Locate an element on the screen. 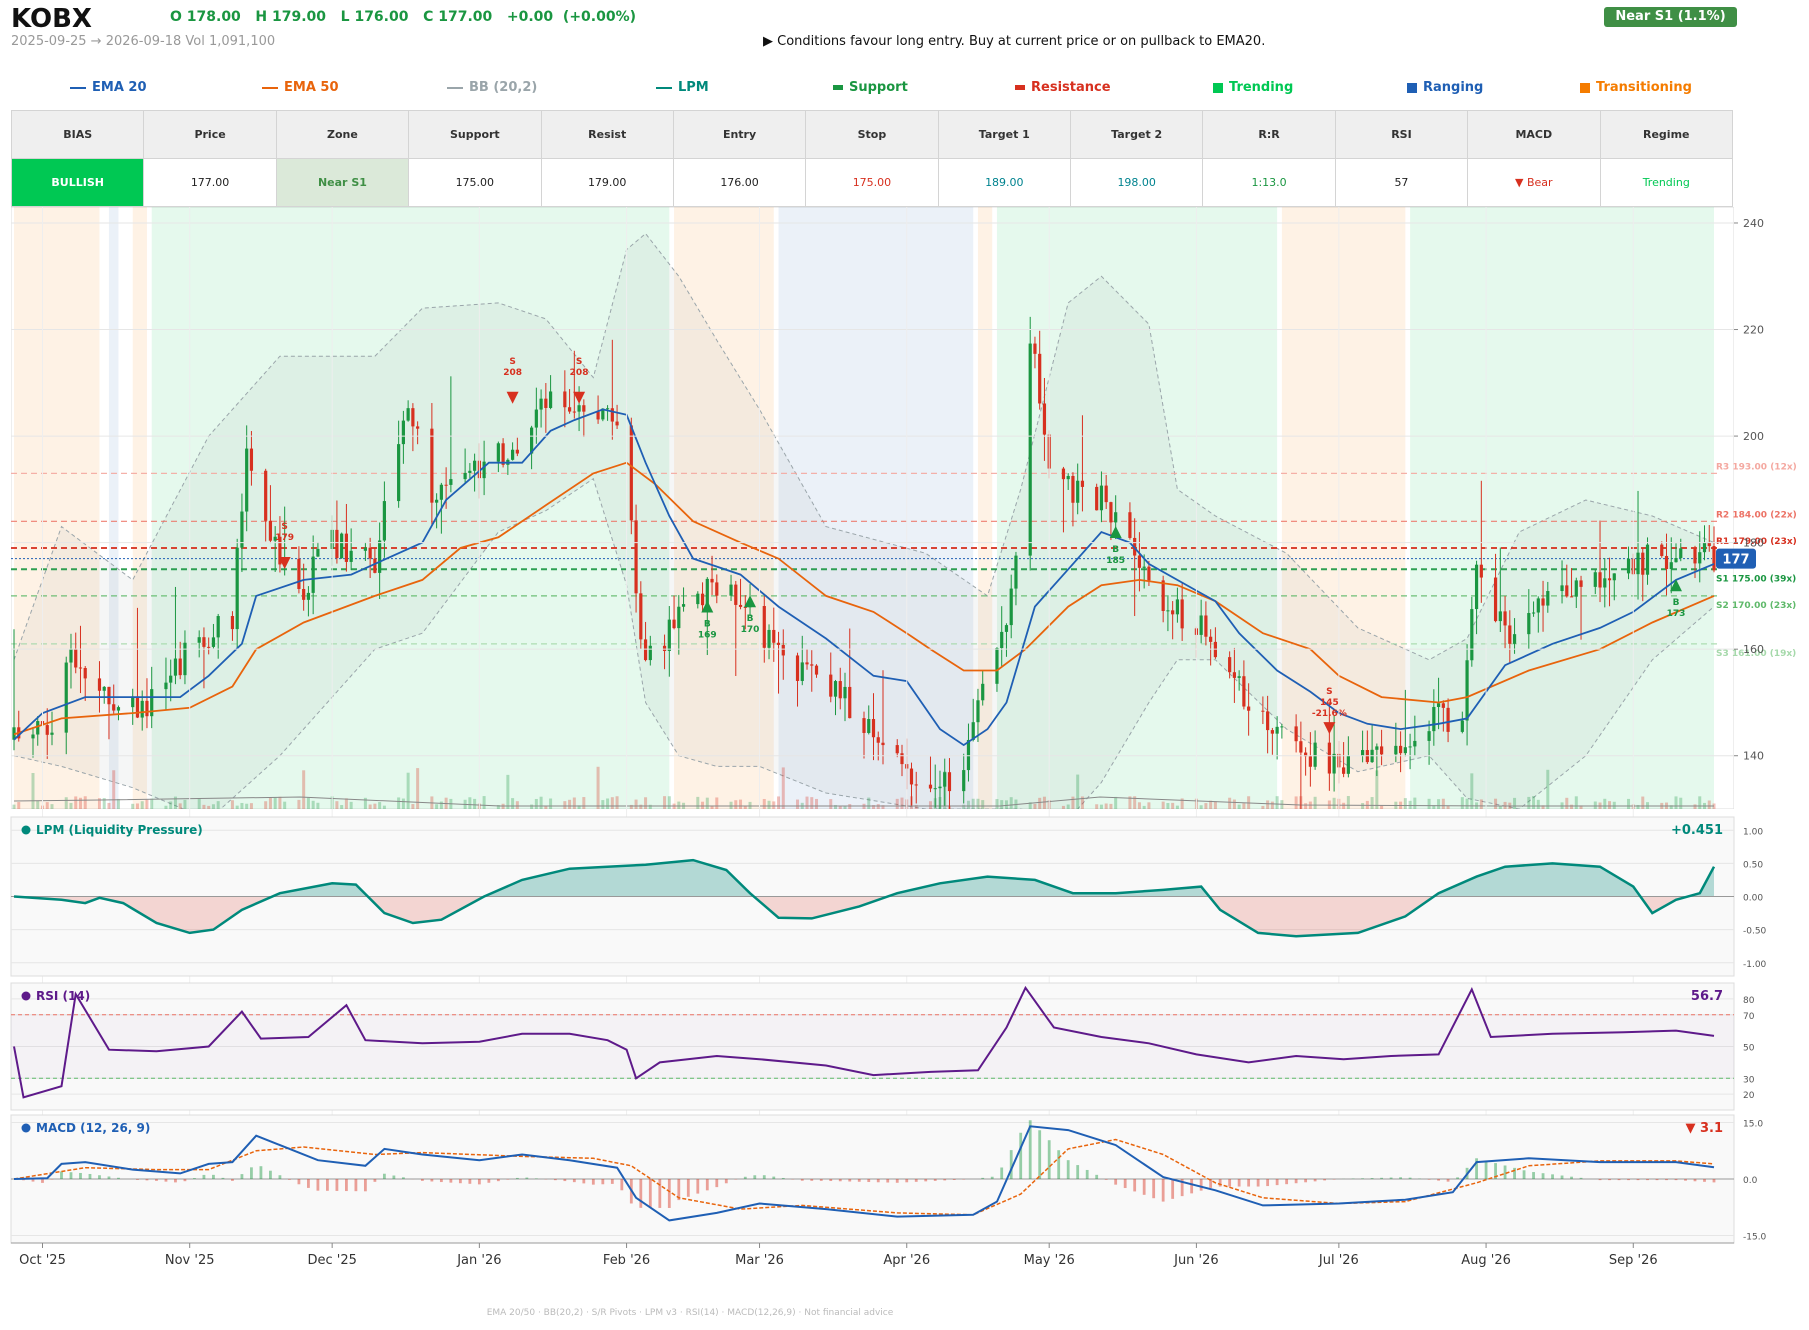  price-tick-label: 200 is located at coordinates (1753, 436).